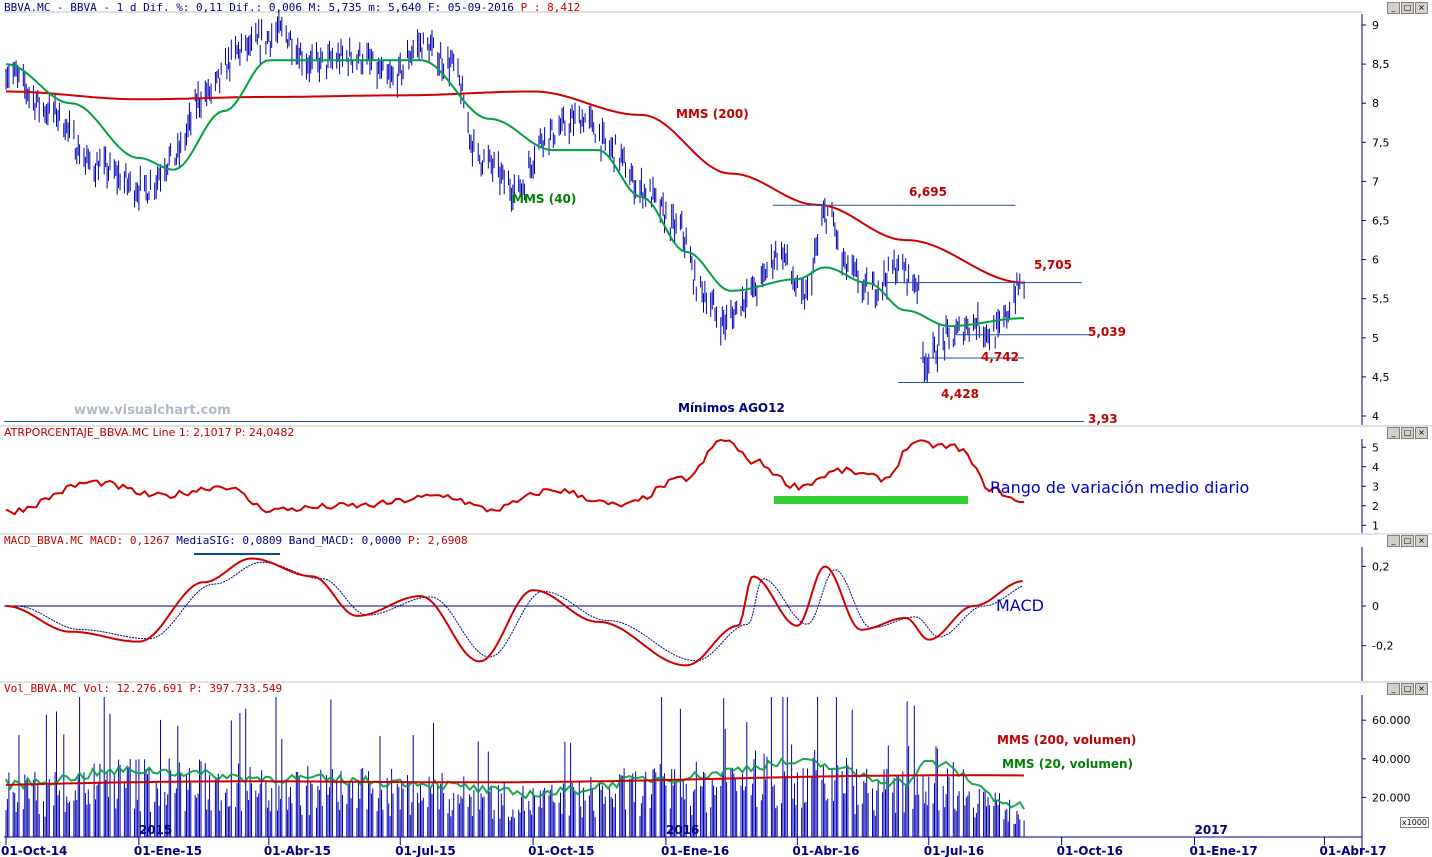  I want to click on price-header-dif: Dif.: 0,006, so click(266, 7).